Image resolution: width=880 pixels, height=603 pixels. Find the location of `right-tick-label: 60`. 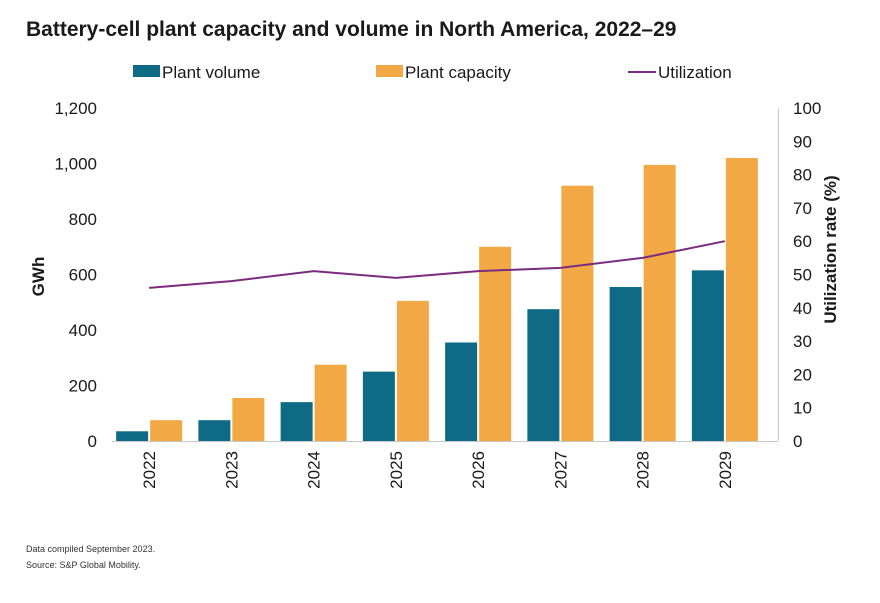

right-tick-label: 60 is located at coordinates (802, 241).